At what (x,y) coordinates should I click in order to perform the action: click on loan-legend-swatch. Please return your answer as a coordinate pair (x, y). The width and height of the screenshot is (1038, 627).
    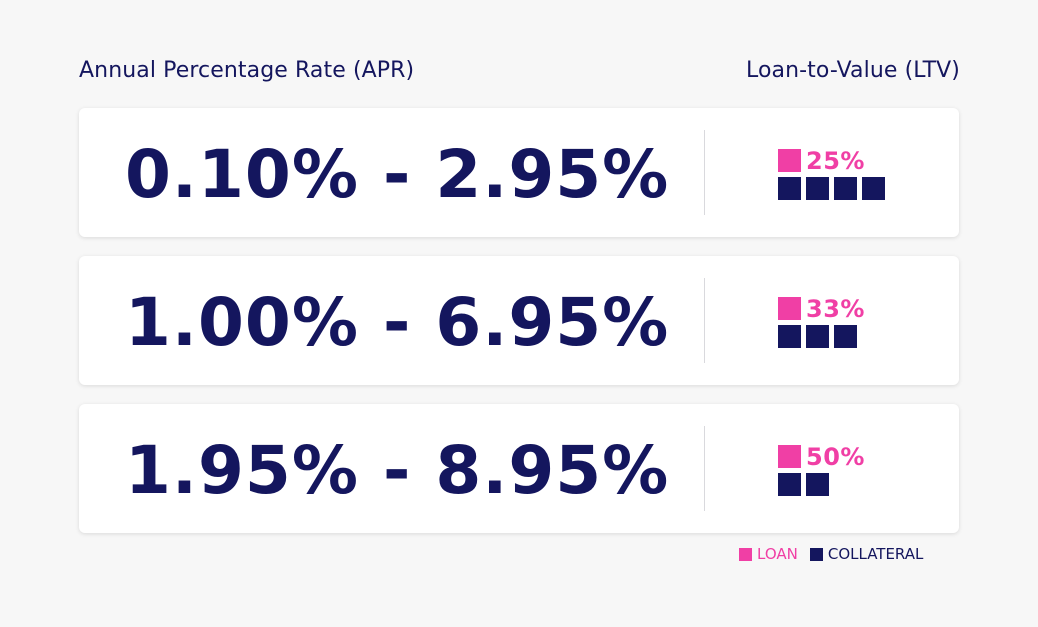
    Looking at the image, I should click on (745, 554).